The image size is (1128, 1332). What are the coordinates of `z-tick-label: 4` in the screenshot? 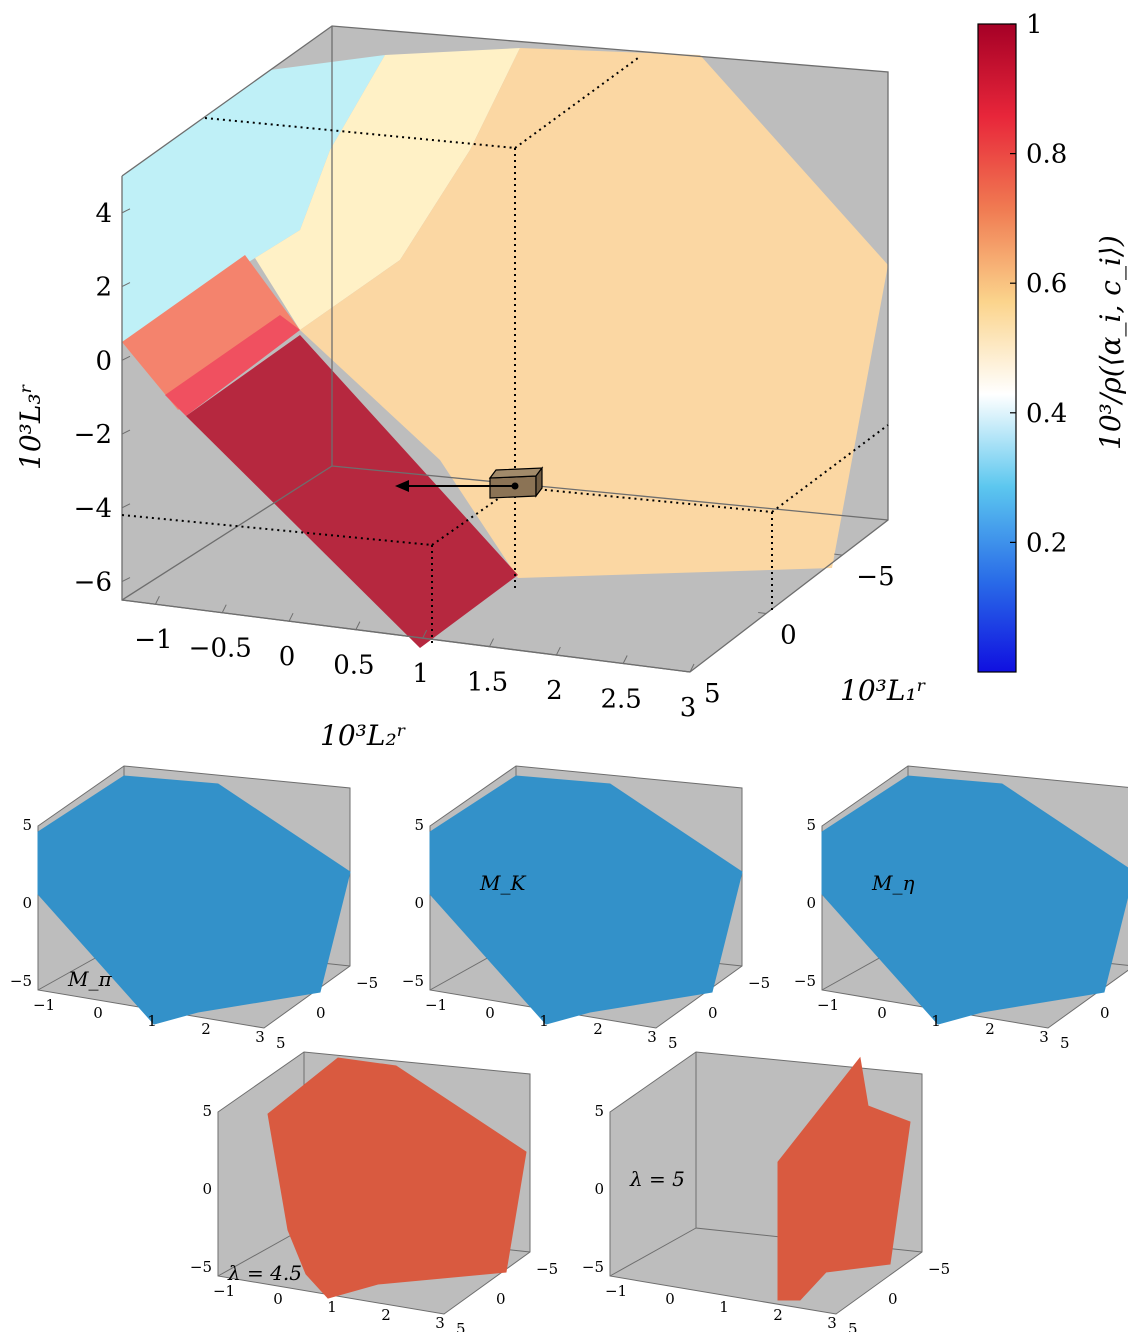 It's located at (103, 214).